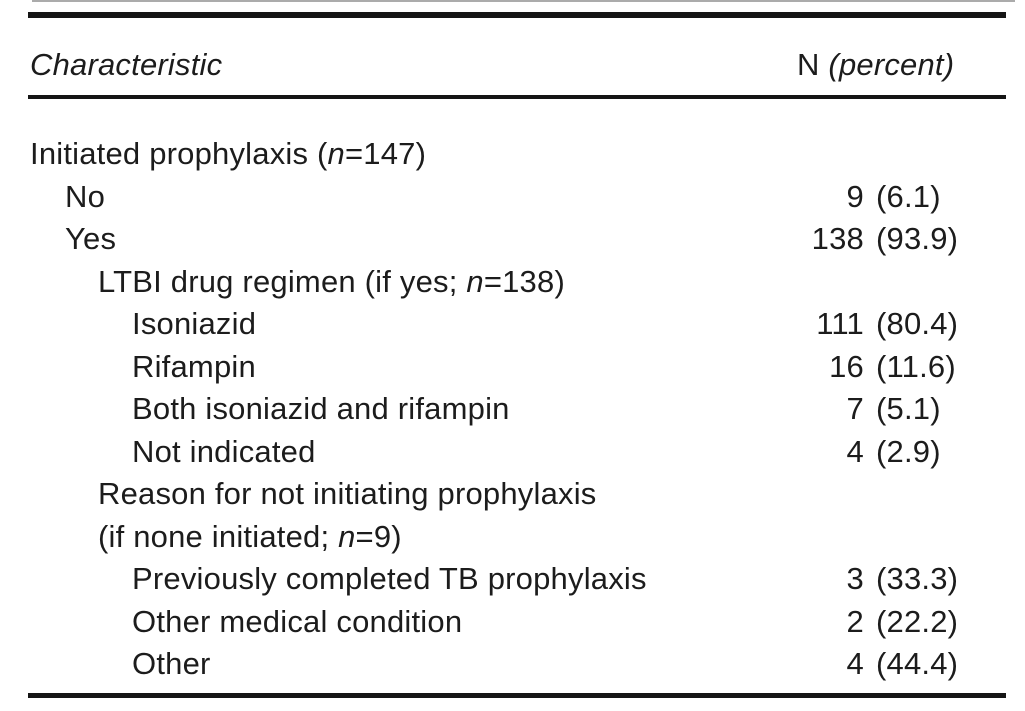  What do you see at coordinates (917, 663) in the screenshot?
I see `row-percent: (44.4)` at bounding box center [917, 663].